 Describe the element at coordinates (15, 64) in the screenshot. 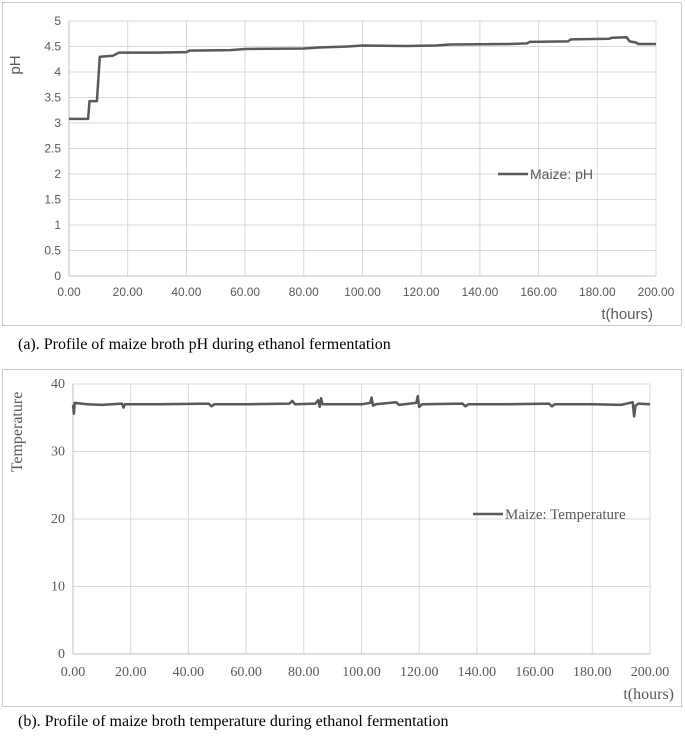

I see `y-axis-label: pH` at that location.